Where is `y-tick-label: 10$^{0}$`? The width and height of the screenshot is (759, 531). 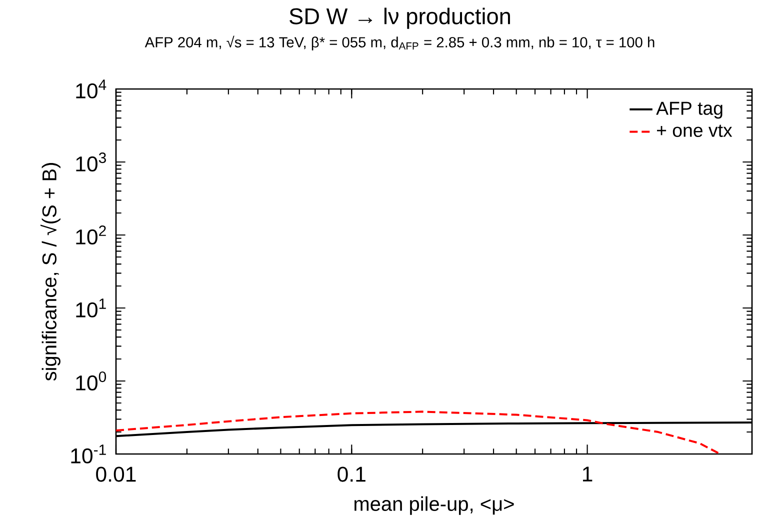 y-tick-label: 10$^{0}$ is located at coordinates (91, 380).